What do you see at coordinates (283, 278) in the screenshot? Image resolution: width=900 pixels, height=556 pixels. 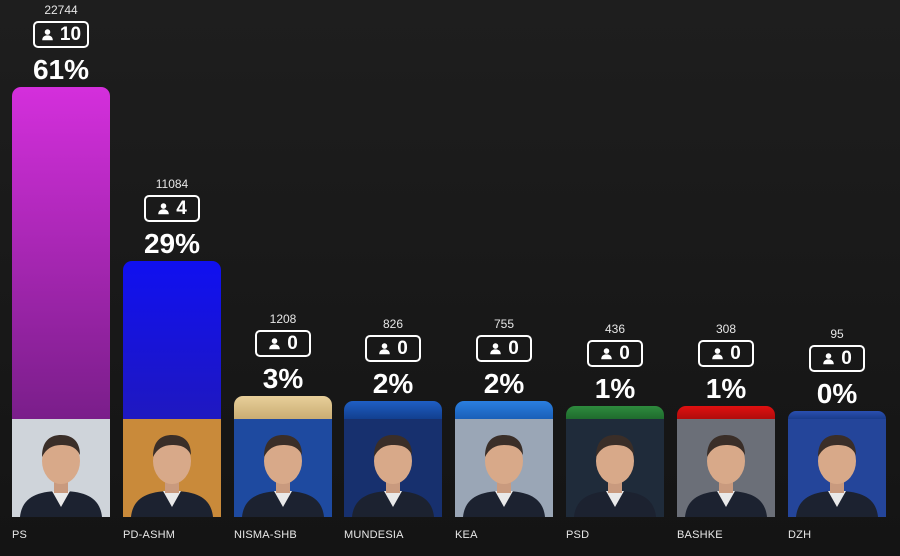 I see `bar-column-nisma-shb: 1208 0 3% NISMA-SHB` at bounding box center [283, 278].